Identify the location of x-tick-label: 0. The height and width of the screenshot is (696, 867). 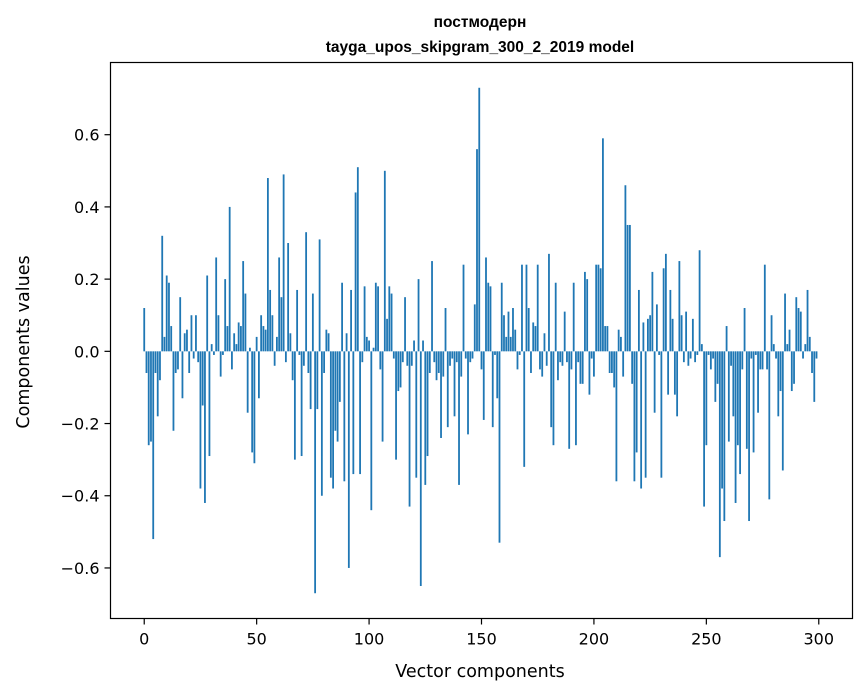
(144, 639).